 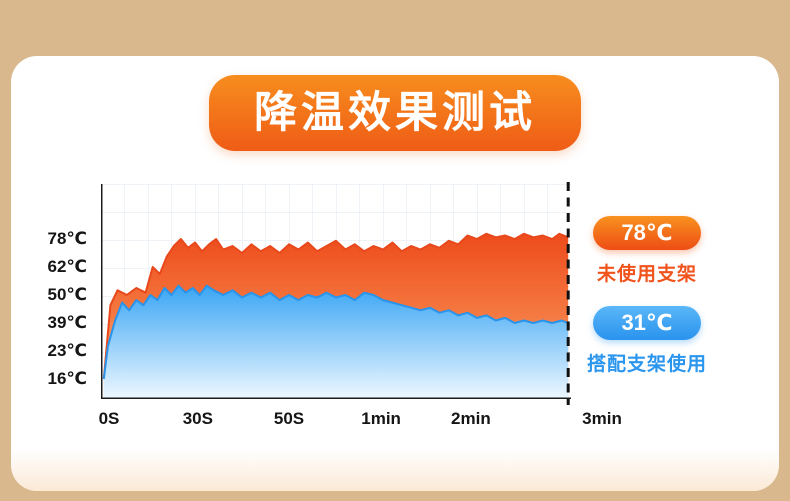 I want to click on no-stand-temp-badge: 78℃, so click(x=647, y=233).